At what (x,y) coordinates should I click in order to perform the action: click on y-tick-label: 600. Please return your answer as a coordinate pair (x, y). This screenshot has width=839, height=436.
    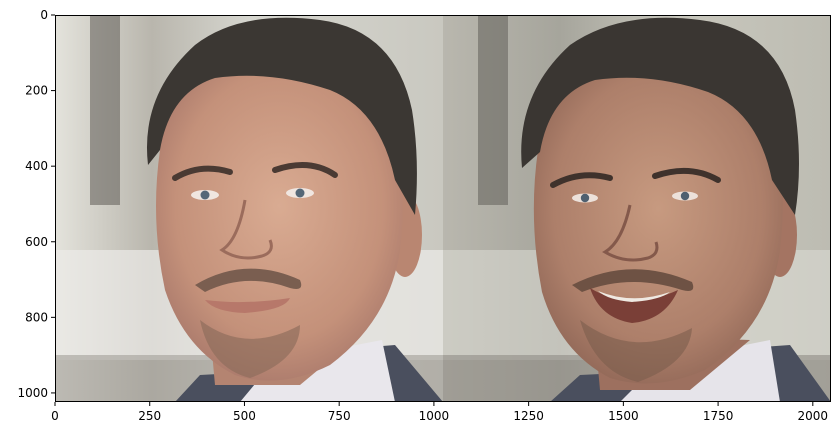
    Looking at the image, I should click on (36, 242).